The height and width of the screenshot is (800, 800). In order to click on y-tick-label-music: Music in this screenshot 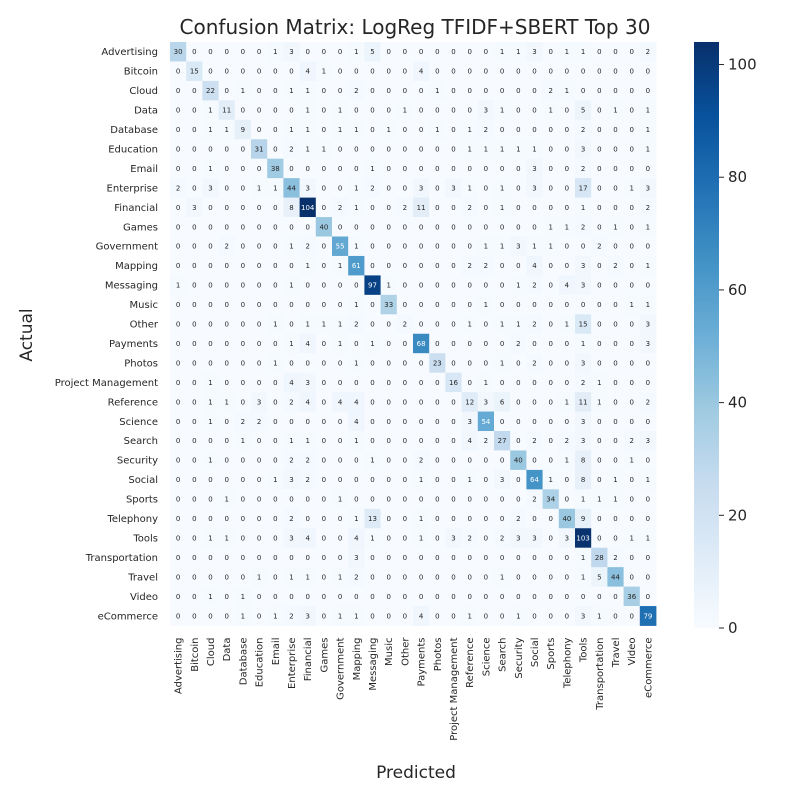, I will do `click(144, 305)`.